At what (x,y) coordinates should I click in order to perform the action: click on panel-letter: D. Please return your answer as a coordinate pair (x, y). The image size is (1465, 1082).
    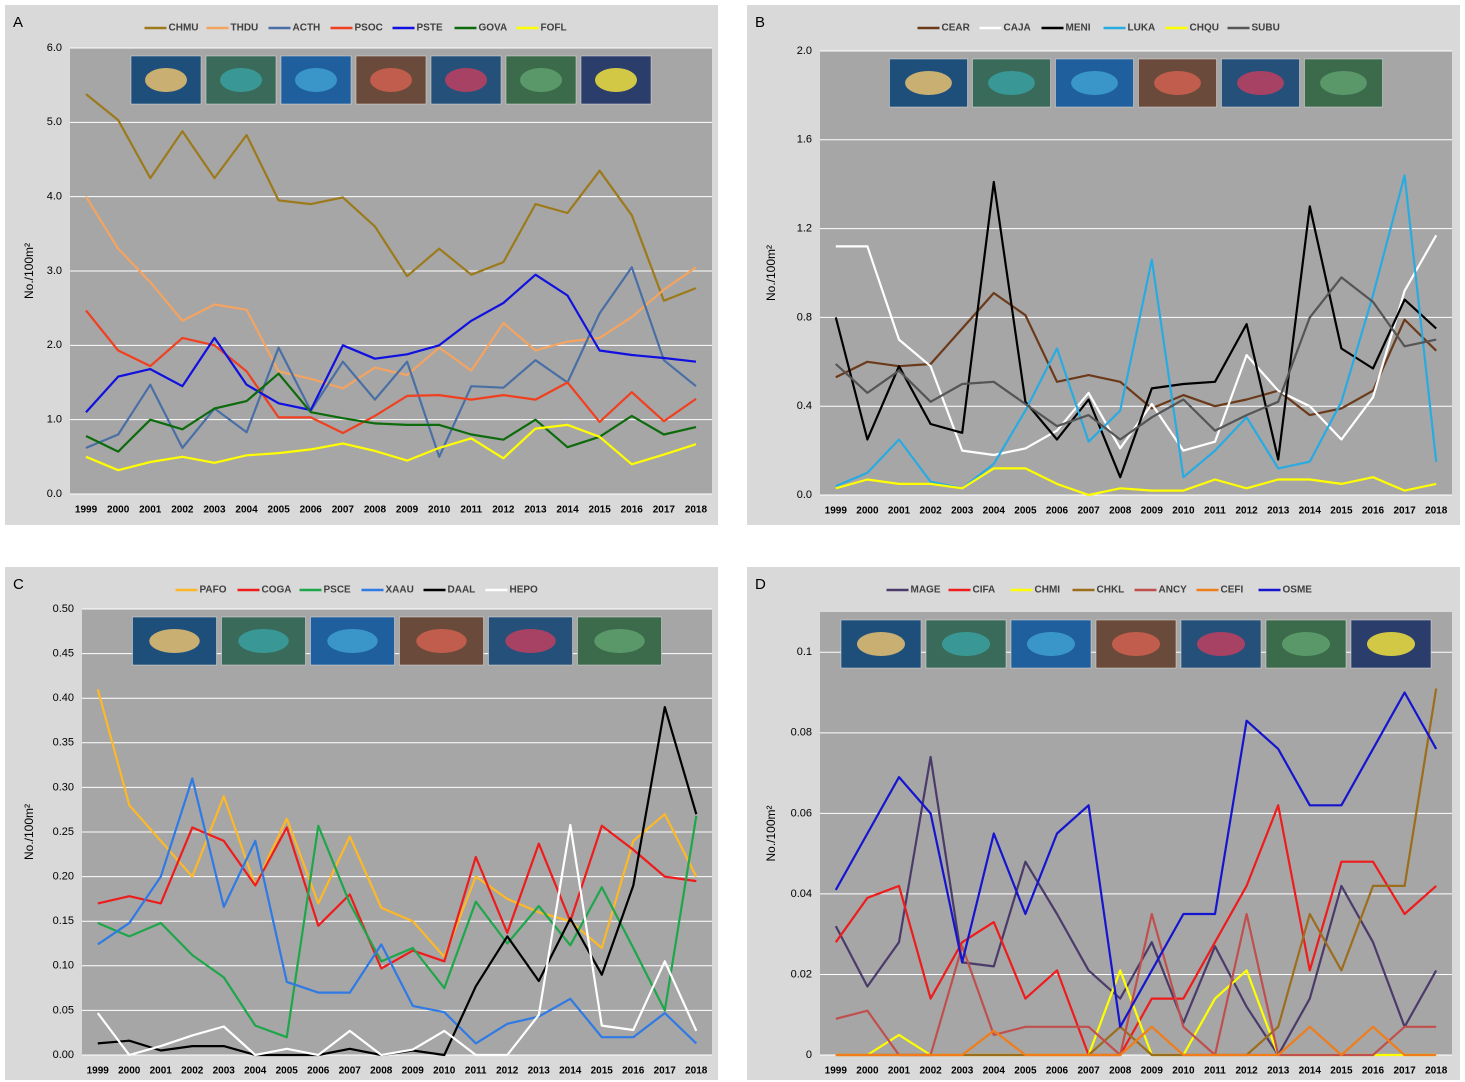
    Looking at the image, I should click on (760, 584).